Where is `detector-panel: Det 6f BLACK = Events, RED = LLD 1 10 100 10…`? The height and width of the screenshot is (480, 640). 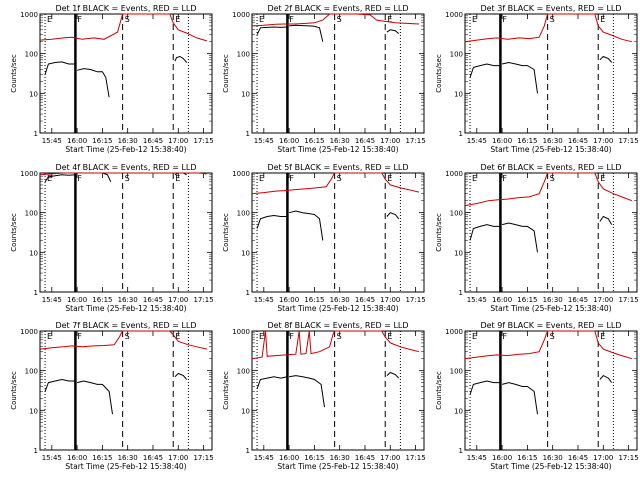
detector-panel: Det 6f BLACK = Events, RED = LLD 1 10 100 10… is located at coordinates (537, 238).